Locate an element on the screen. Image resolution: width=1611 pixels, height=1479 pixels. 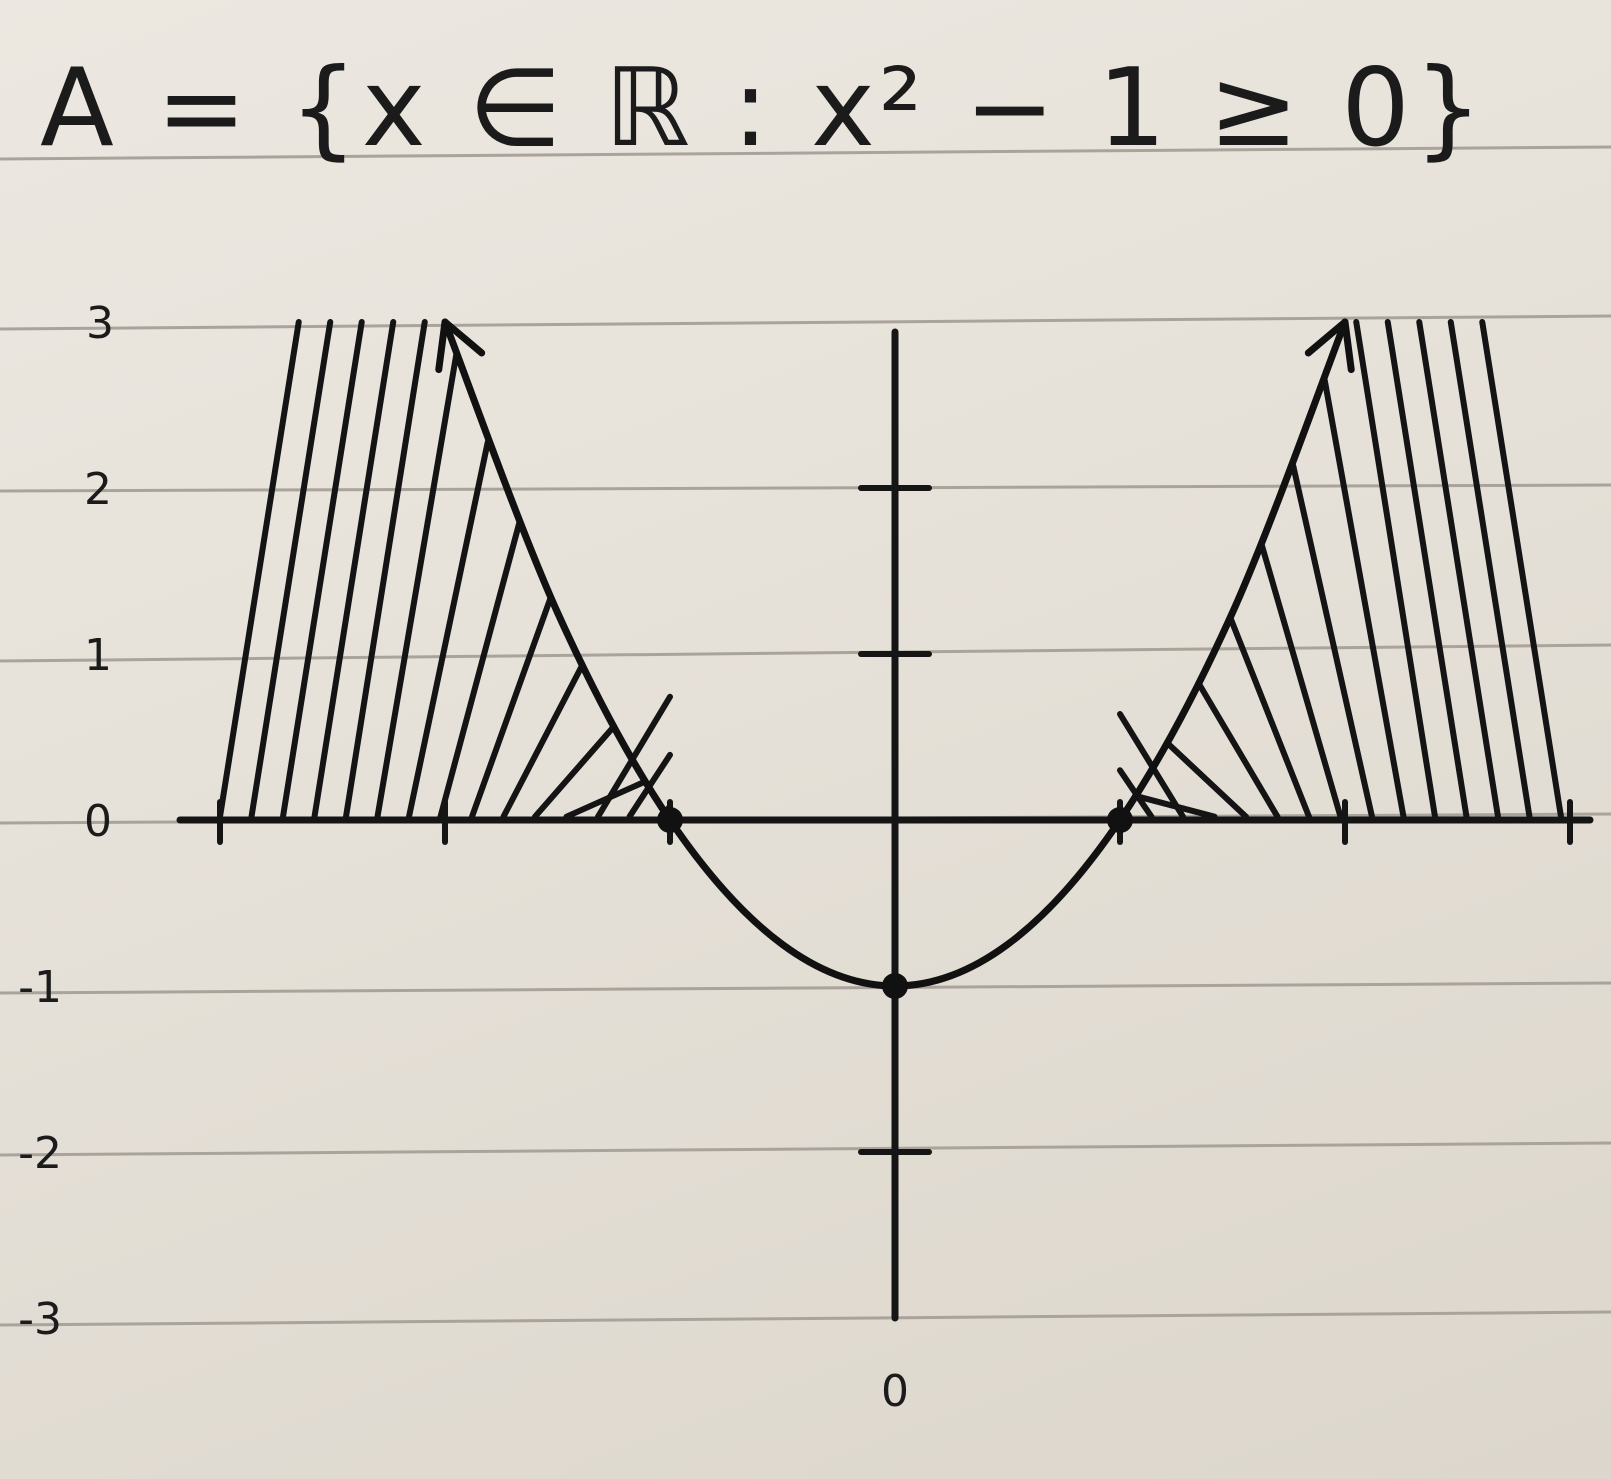
x-tick-label: 0 is located at coordinates (895, 1391).